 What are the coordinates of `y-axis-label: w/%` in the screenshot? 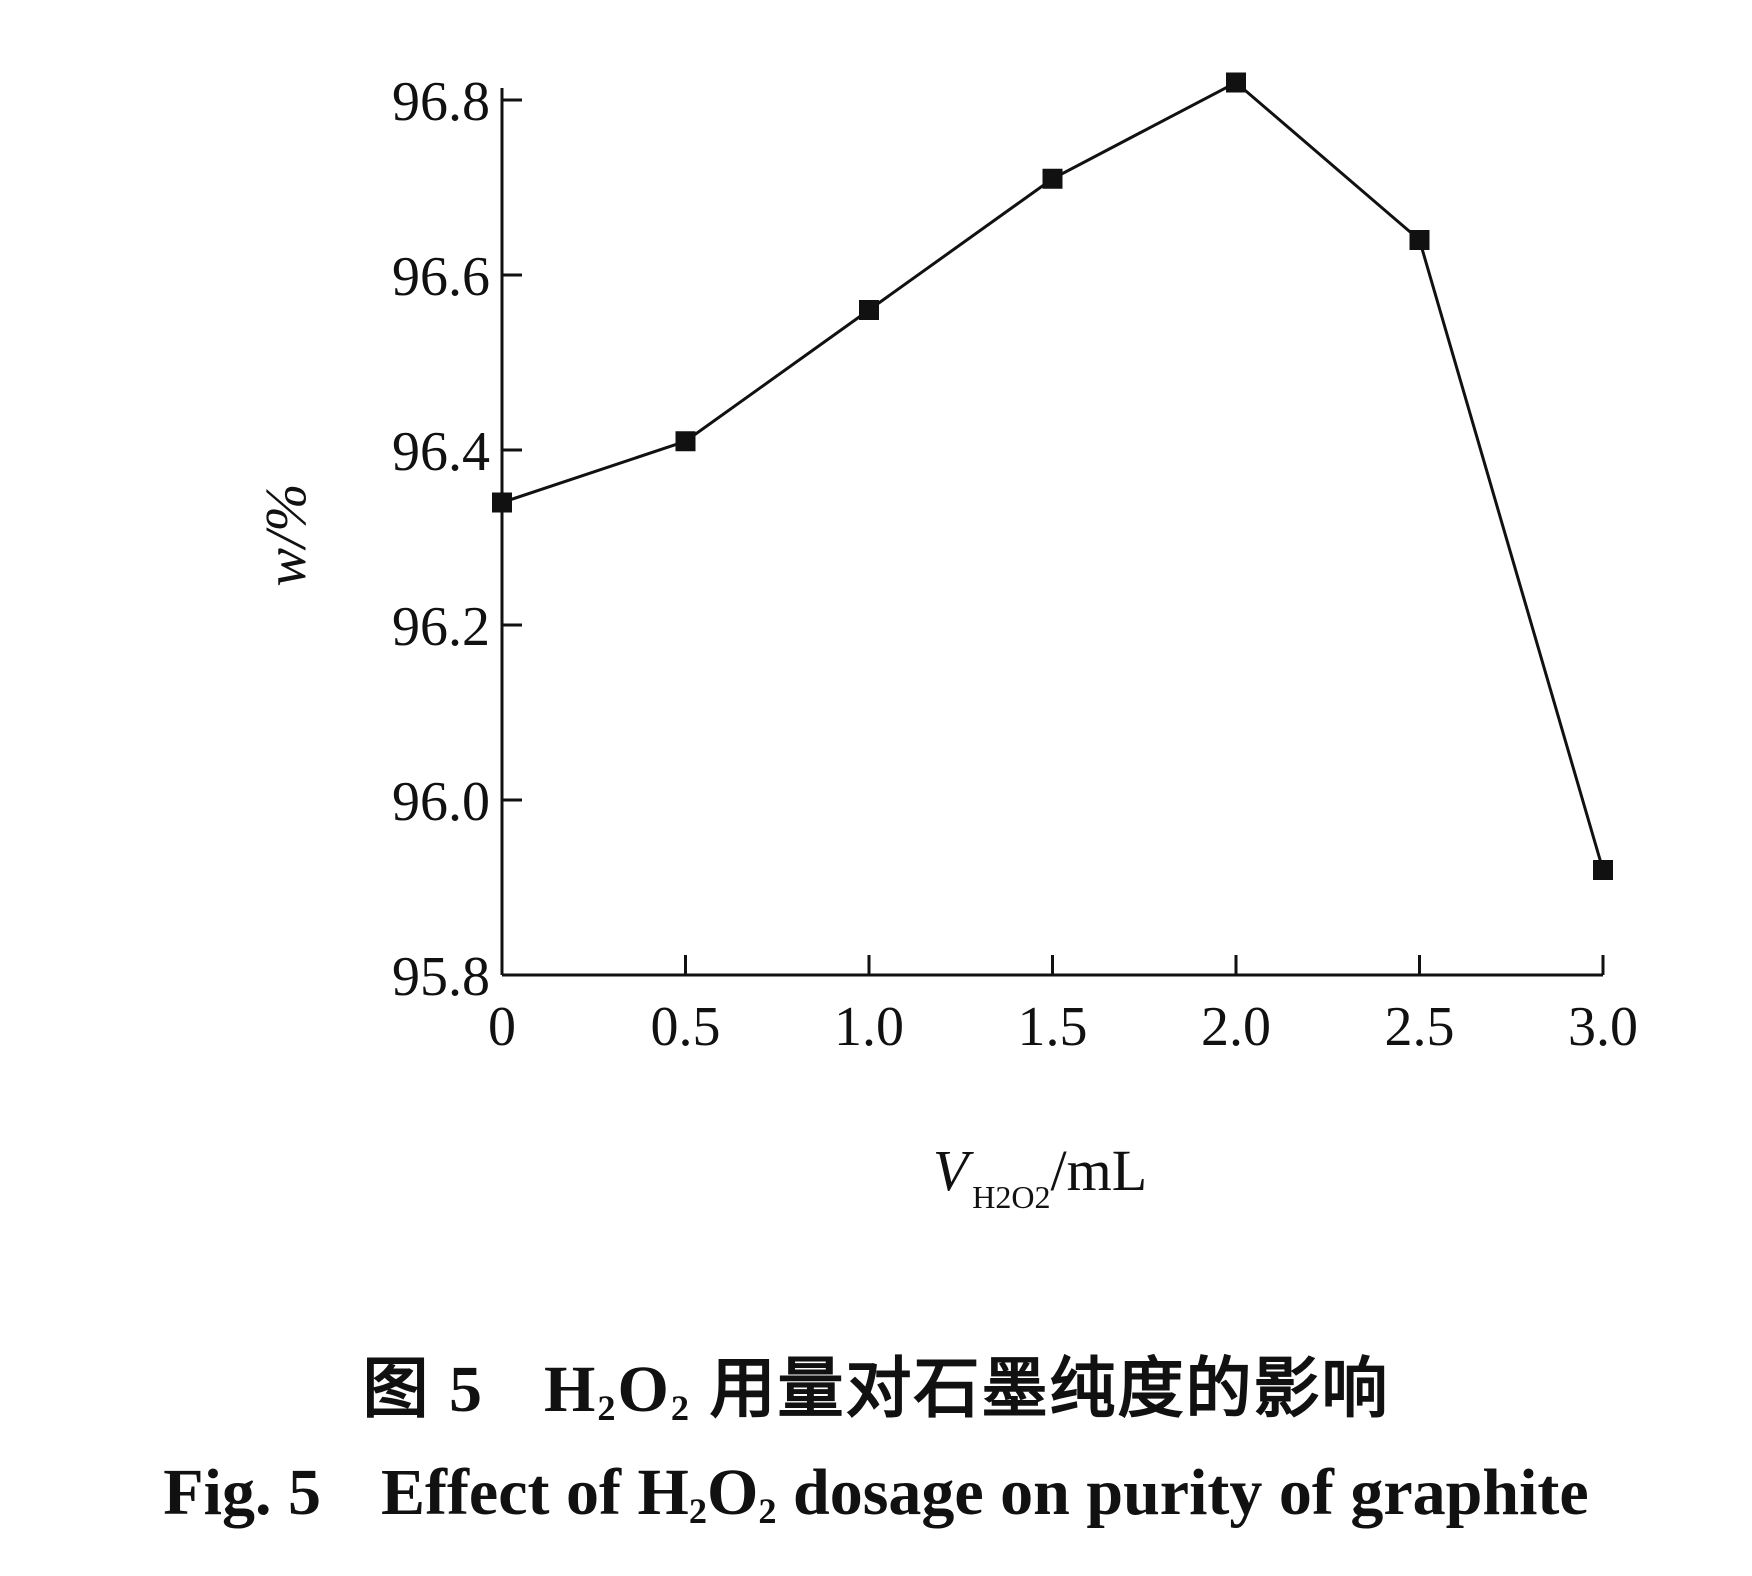 It's located at (285, 534).